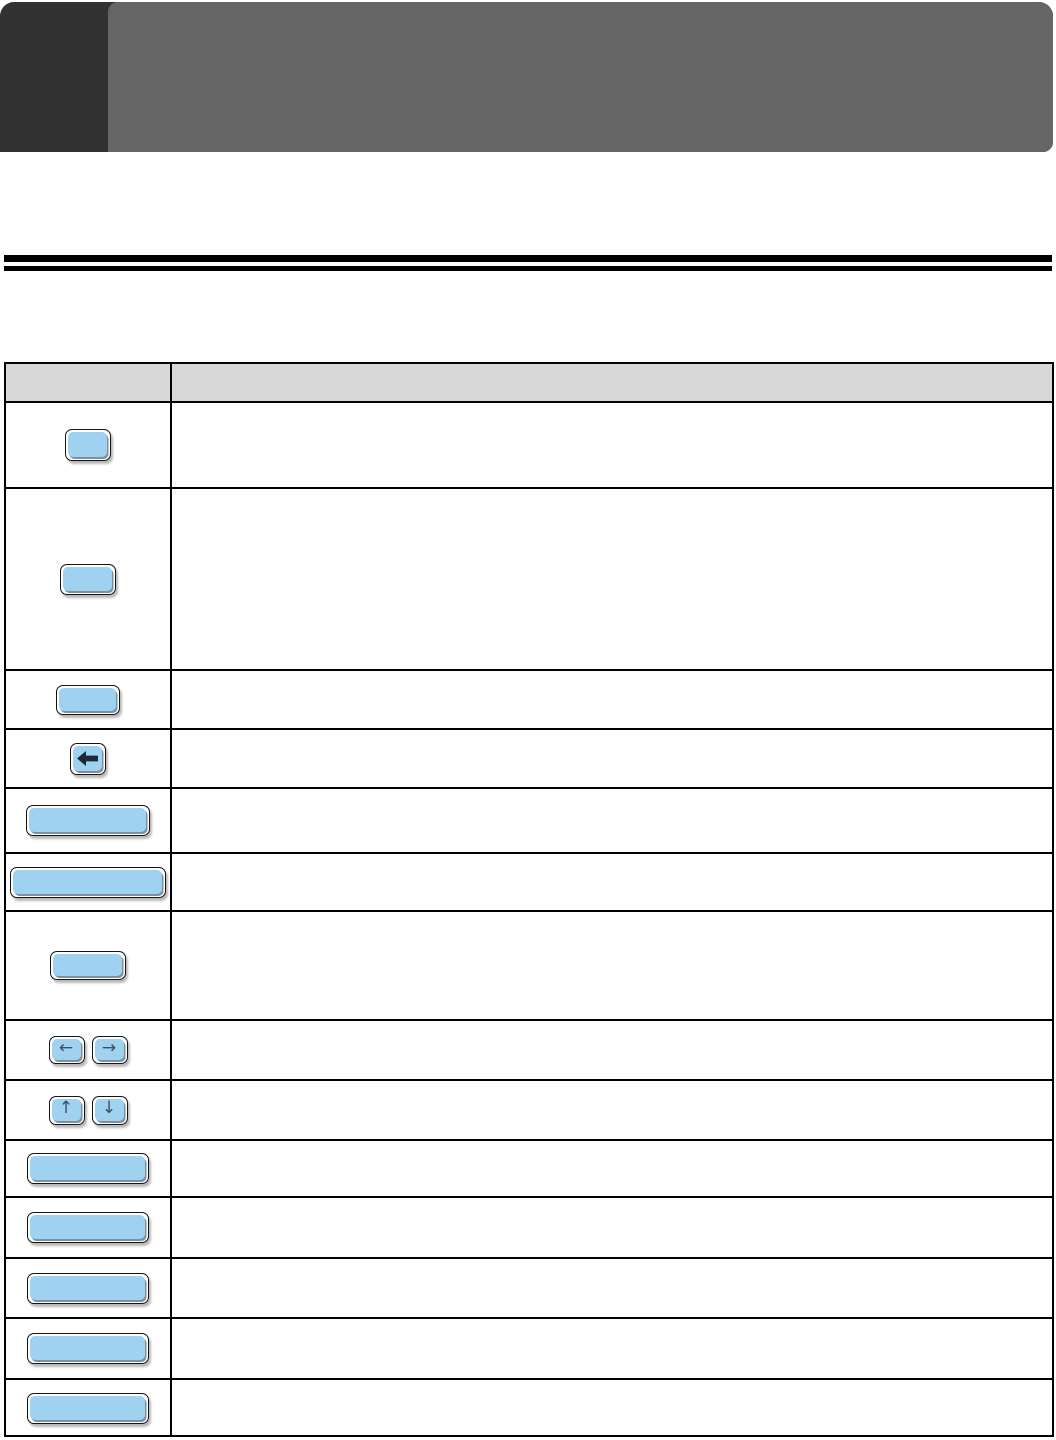  Describe the element at coordinates (580, 77) in the screenshot. I see `chapter-title-bar` at that location.